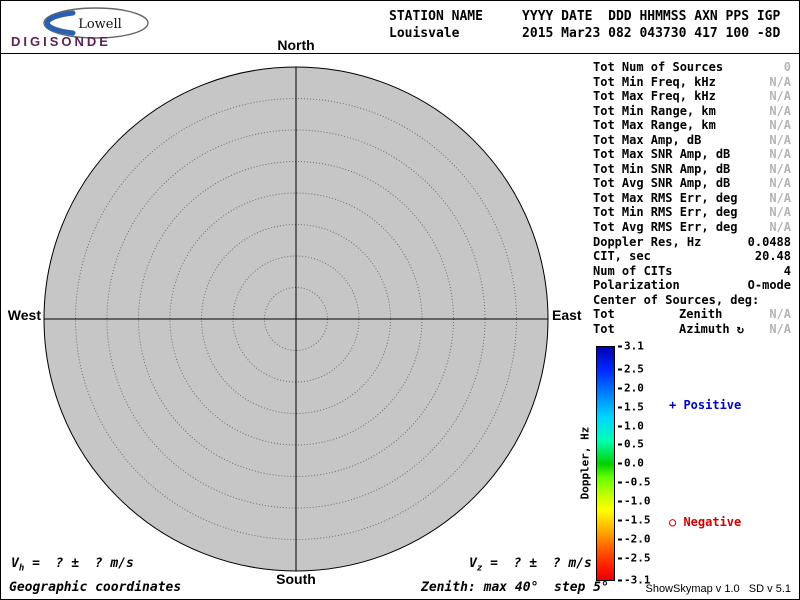 This screenshot has height=600, width=800. What do you see at coordinates (787, 270) in the screenshot?
I see `stat-value: 4` at bounding box center [787, 270].